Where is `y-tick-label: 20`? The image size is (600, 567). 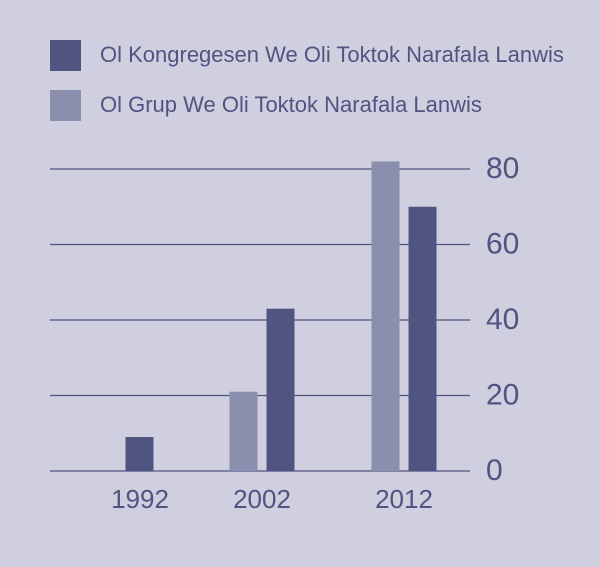
y-tick-label: 20 is located at coordinates (502, 394).